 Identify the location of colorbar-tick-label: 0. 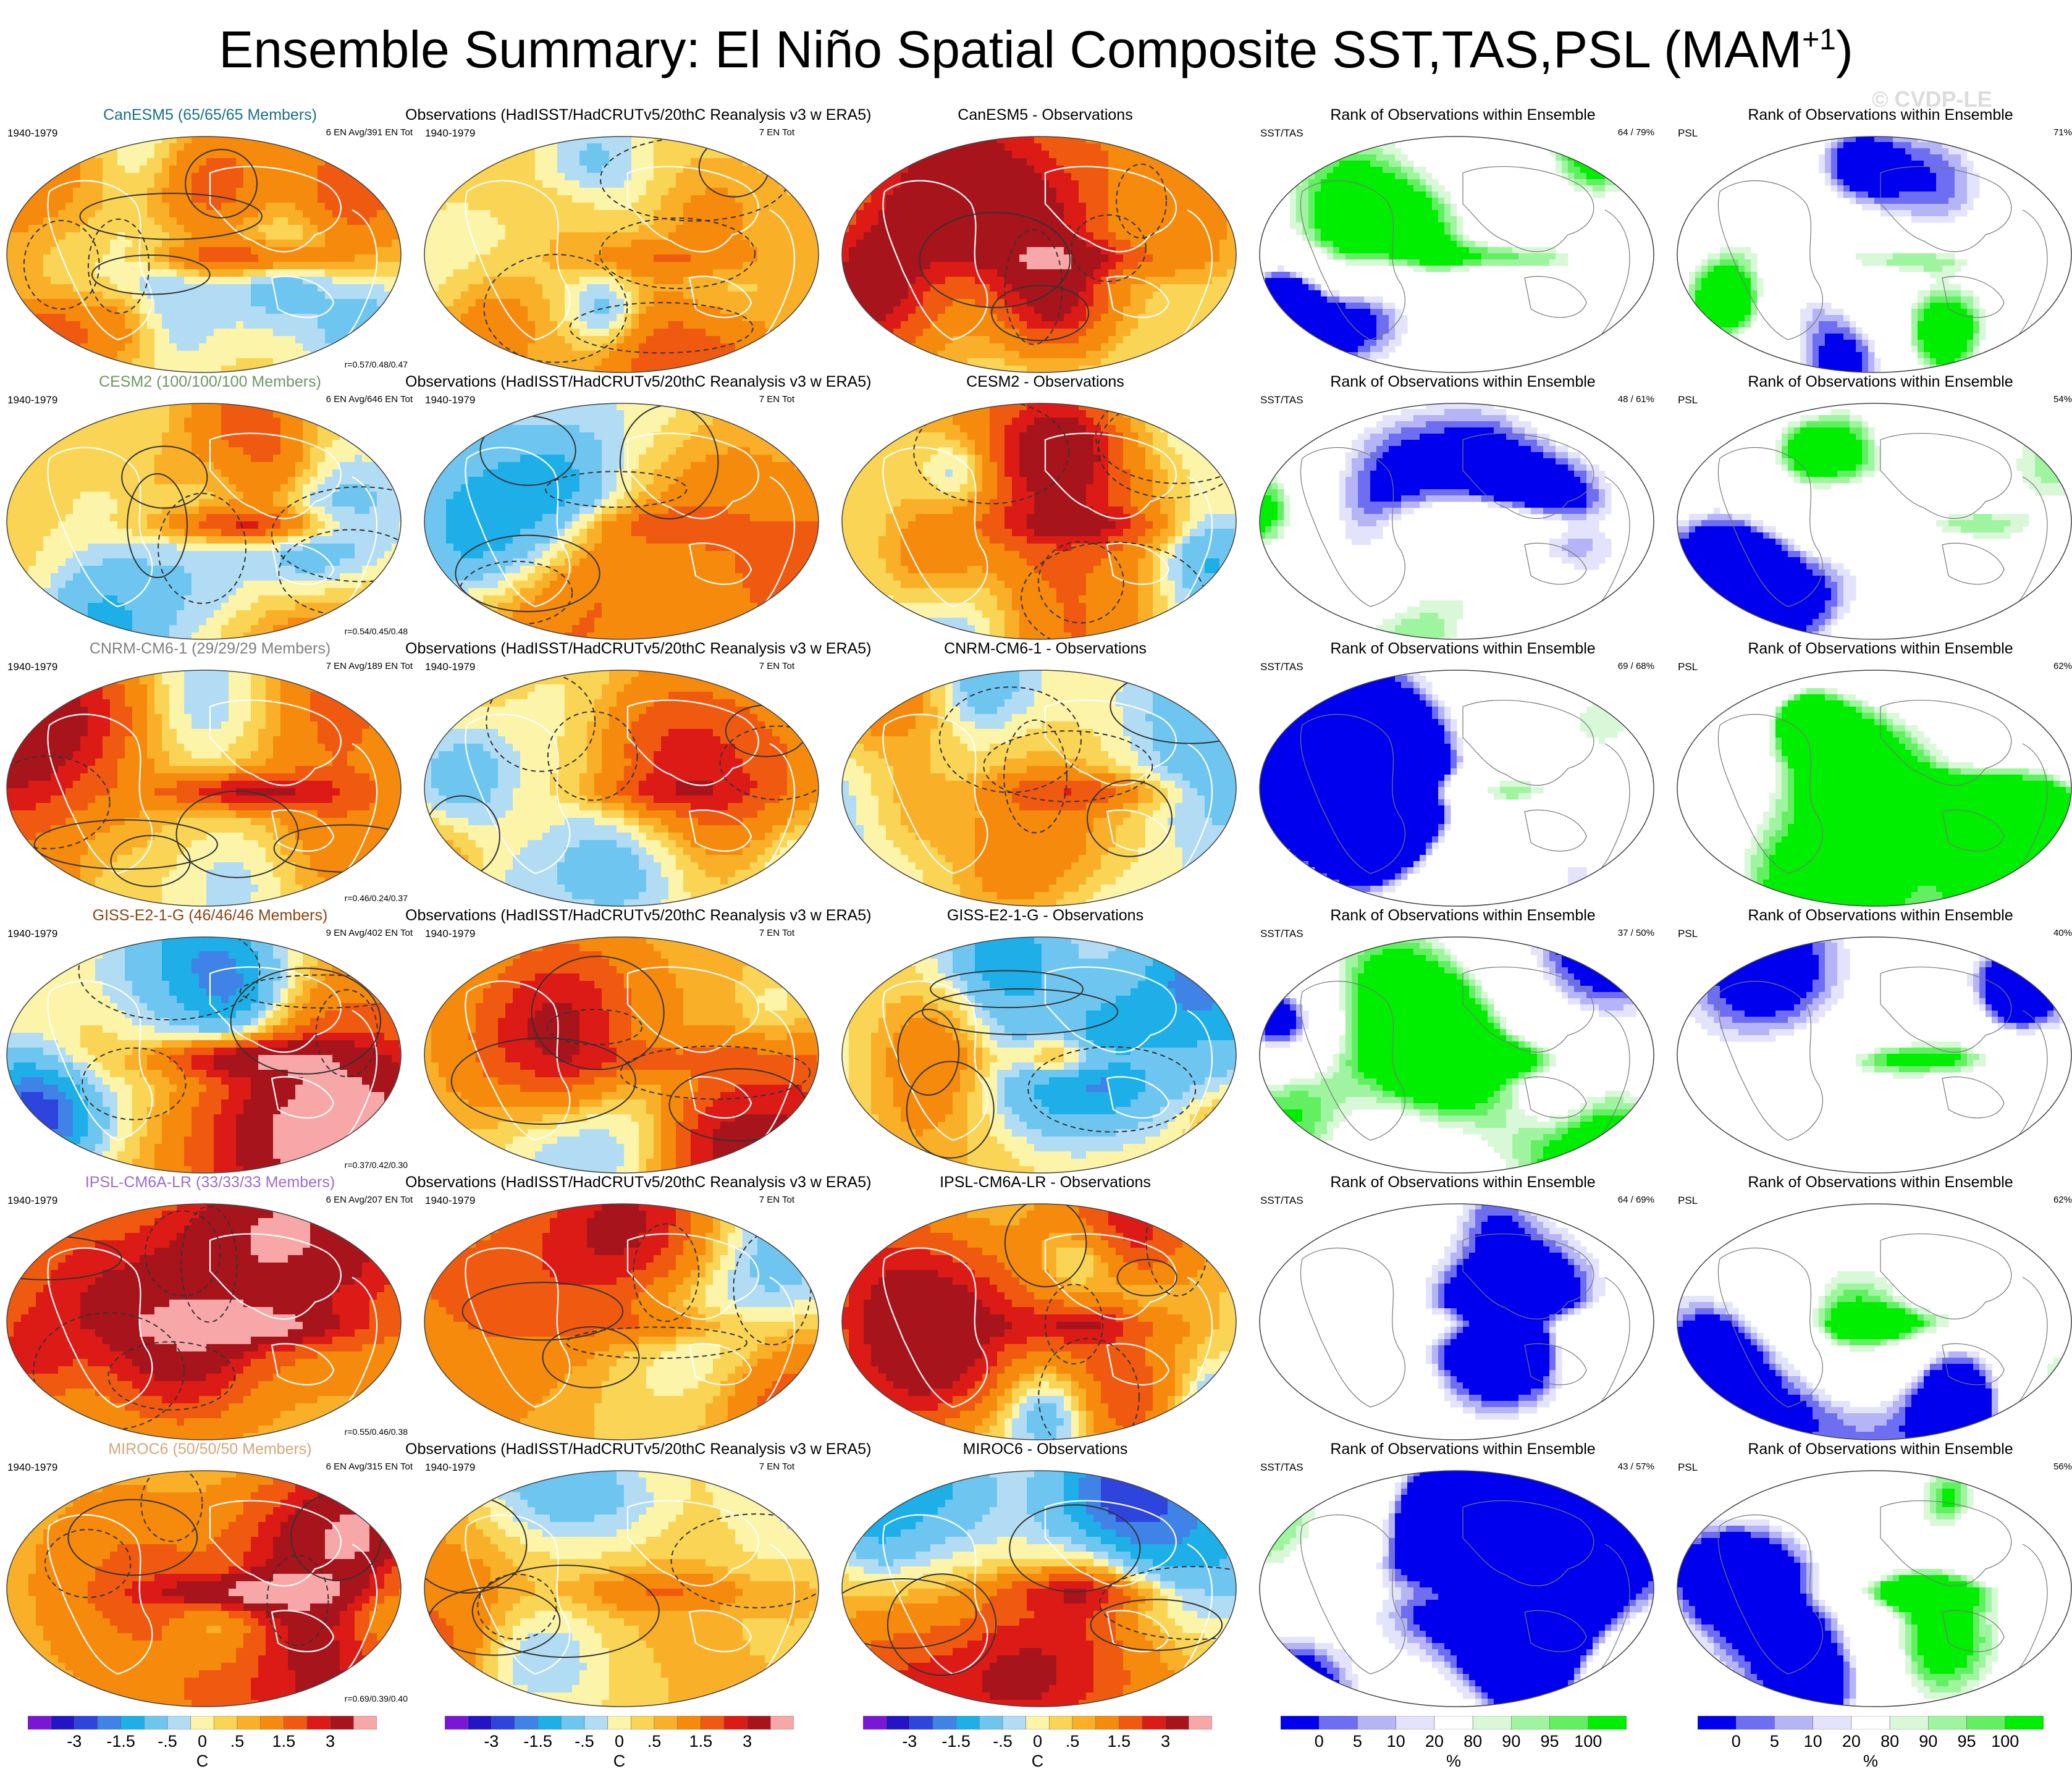
(1737, 1741).